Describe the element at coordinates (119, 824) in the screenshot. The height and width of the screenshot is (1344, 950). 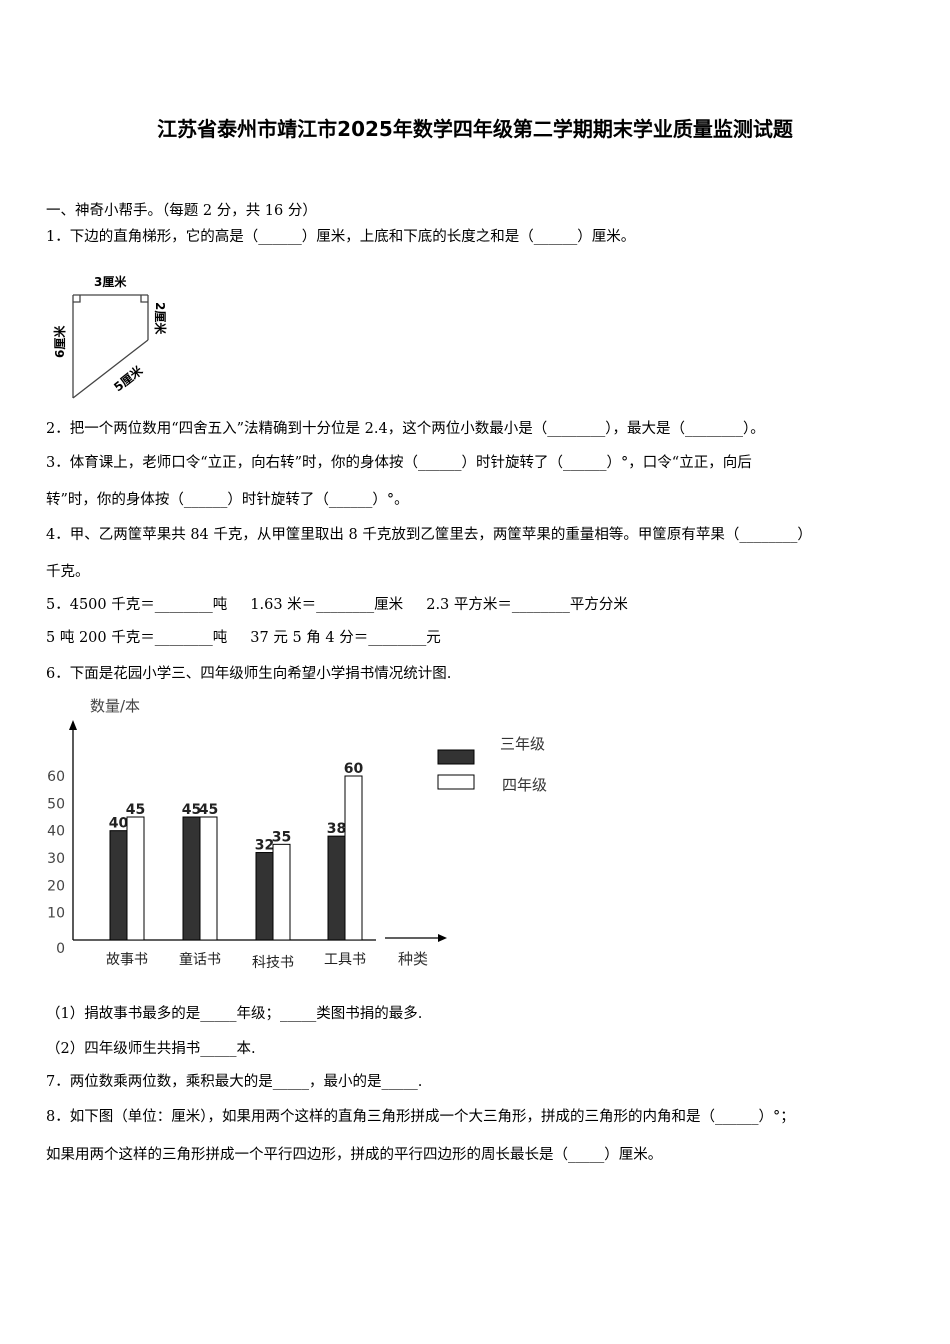
I see `data-label: 40` at that location.